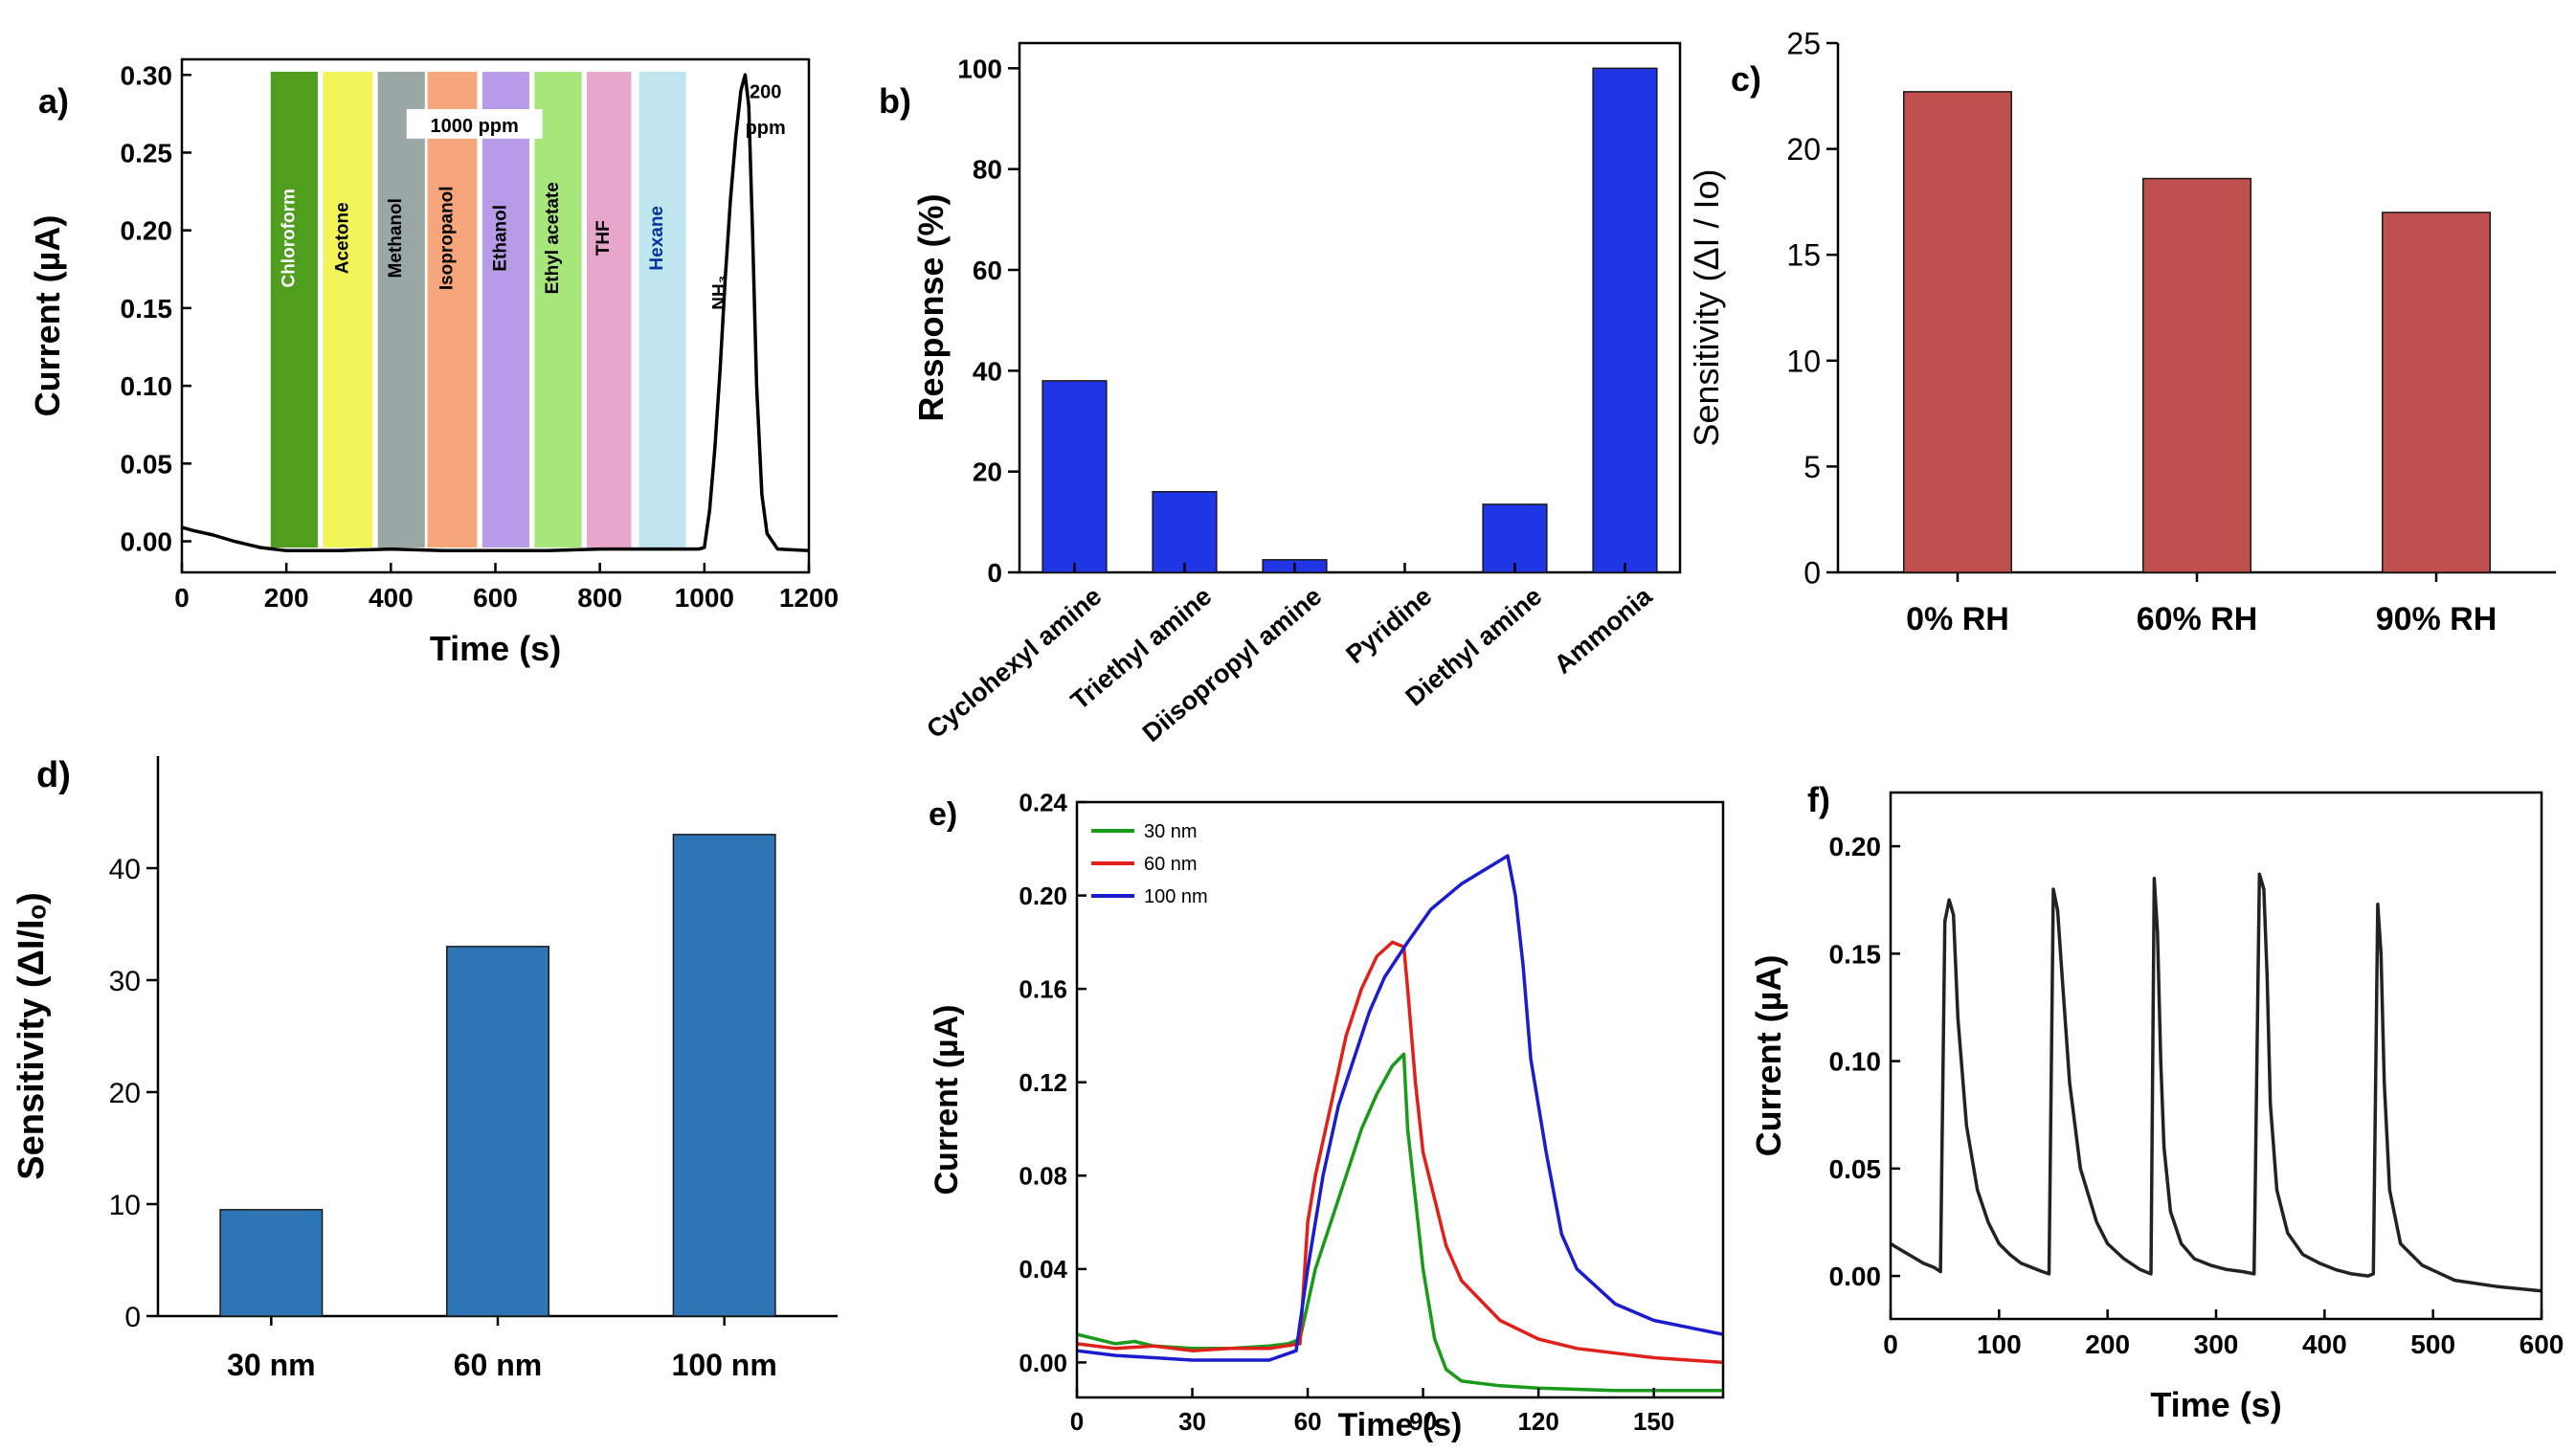 Image resolution: width=2576 pixels, height=1452 pixels. Describe the element at coordinates (1171, 831) in the screenshot. I see `legend-label: 30 nm` at that location.